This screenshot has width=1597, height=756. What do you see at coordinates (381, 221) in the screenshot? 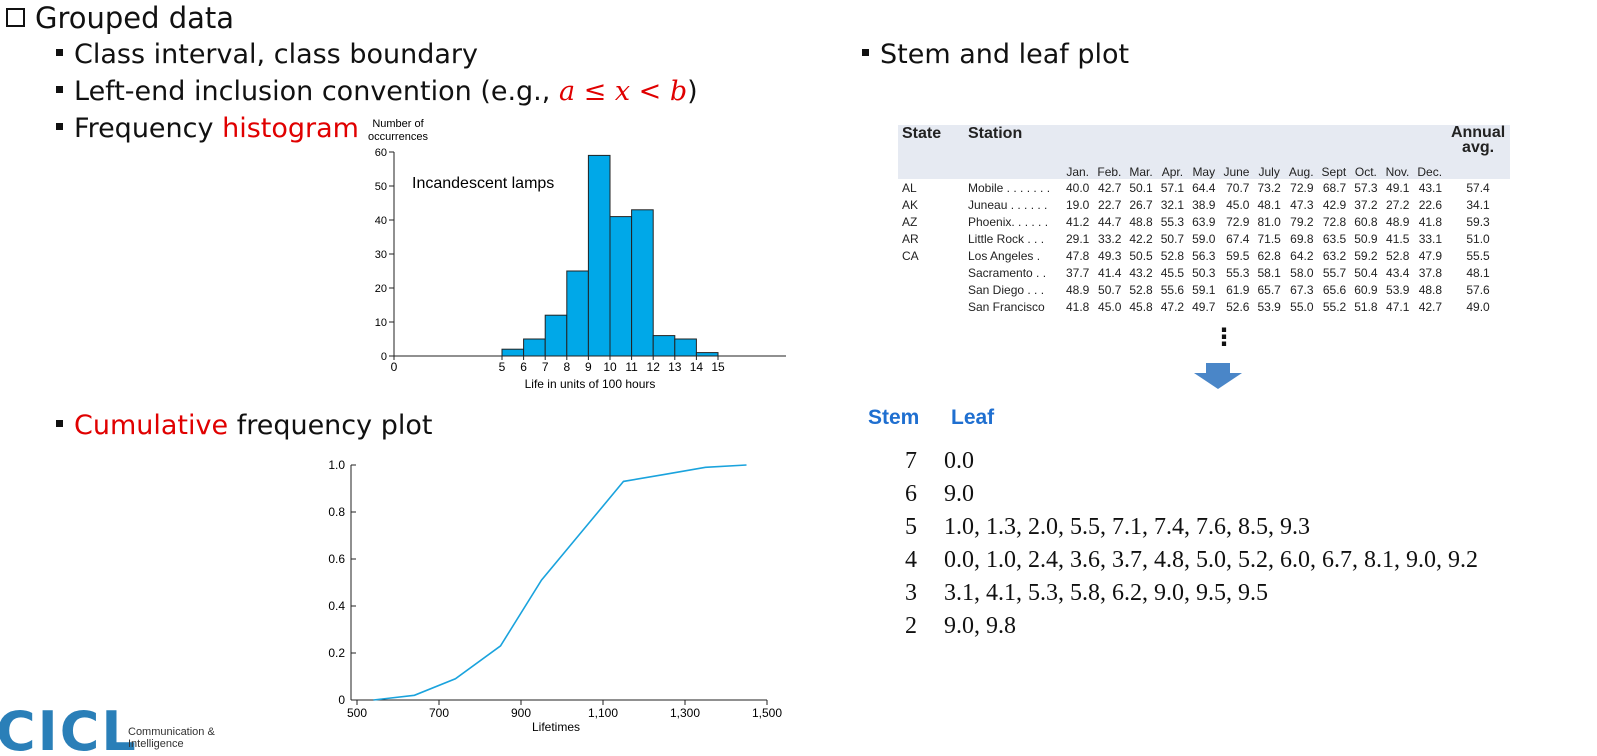
I see `hist-ytick-label: 40` at bounding box center [381, 221].